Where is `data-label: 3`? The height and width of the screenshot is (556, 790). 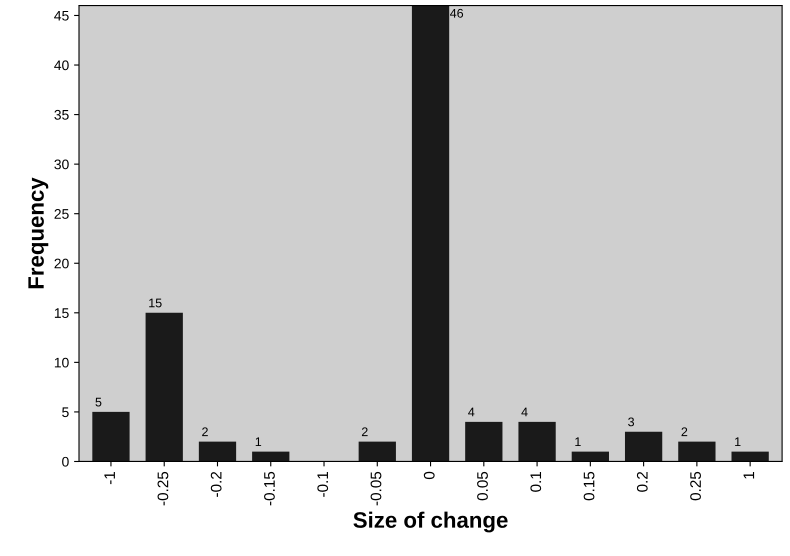
data-label: 3 is located at coordinates (631, 421).